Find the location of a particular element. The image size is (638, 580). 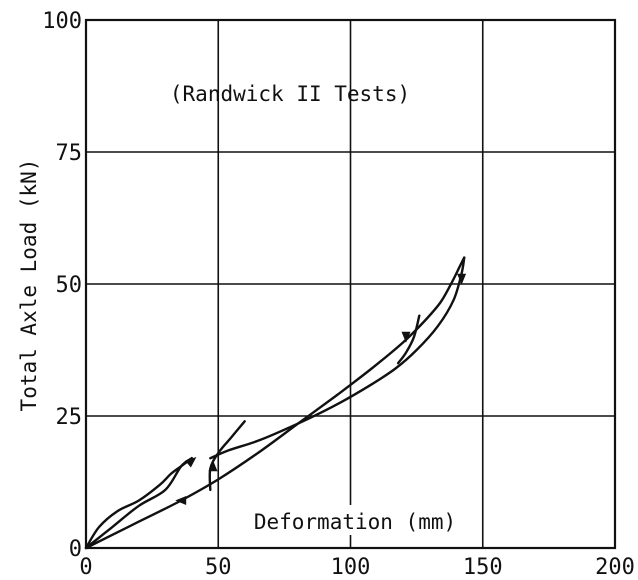

x-axis-label: Deformation (mm) is located at coordinates (355, 522).